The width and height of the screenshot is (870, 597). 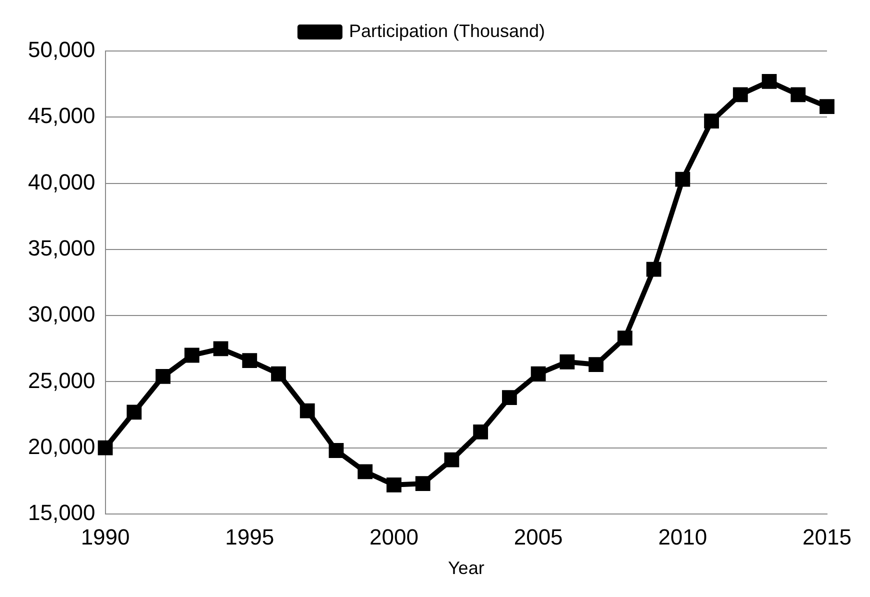 What do you see at coordinates (466, 568) in the screenshot?
I see `x-axis-title: Year` at bounding box center [466, 568].